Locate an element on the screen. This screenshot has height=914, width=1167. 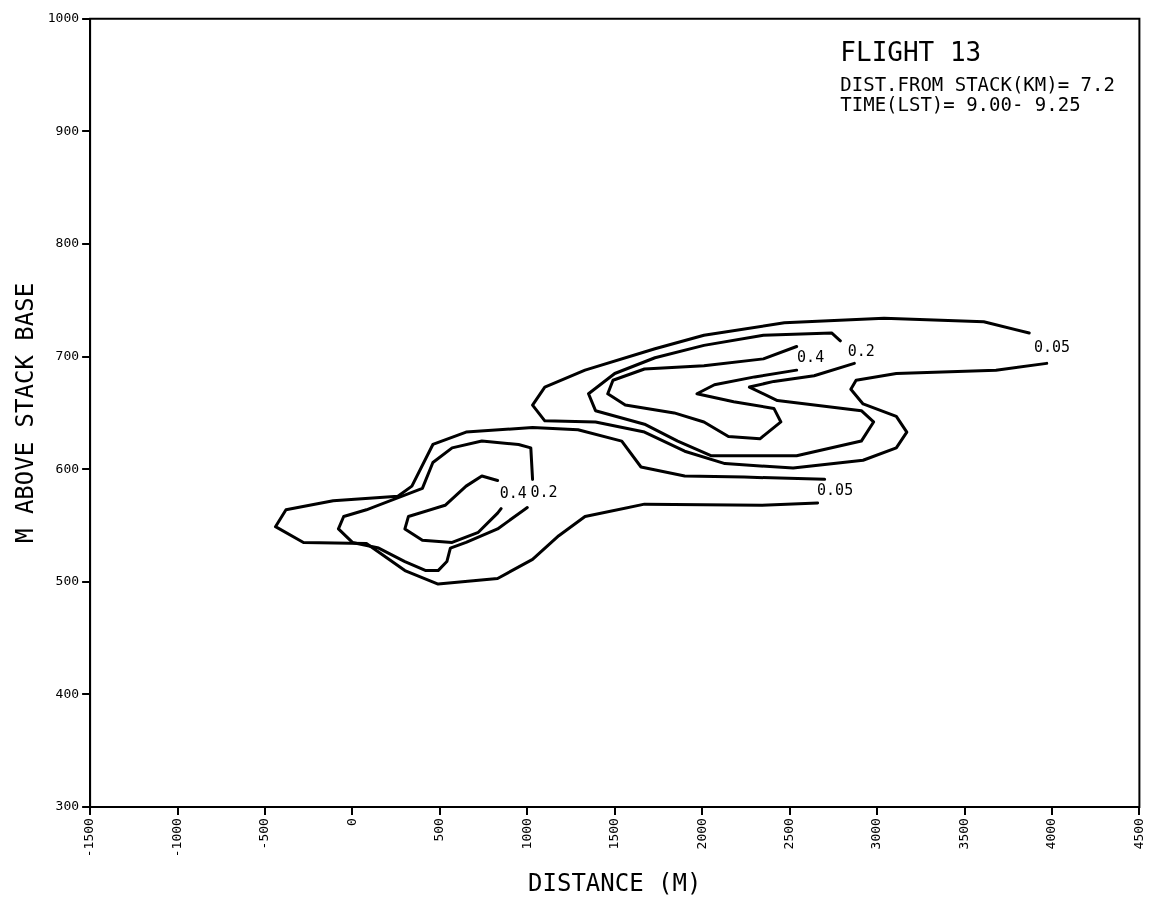
x-tick-label: 500 is located at coordinates (439, 830).